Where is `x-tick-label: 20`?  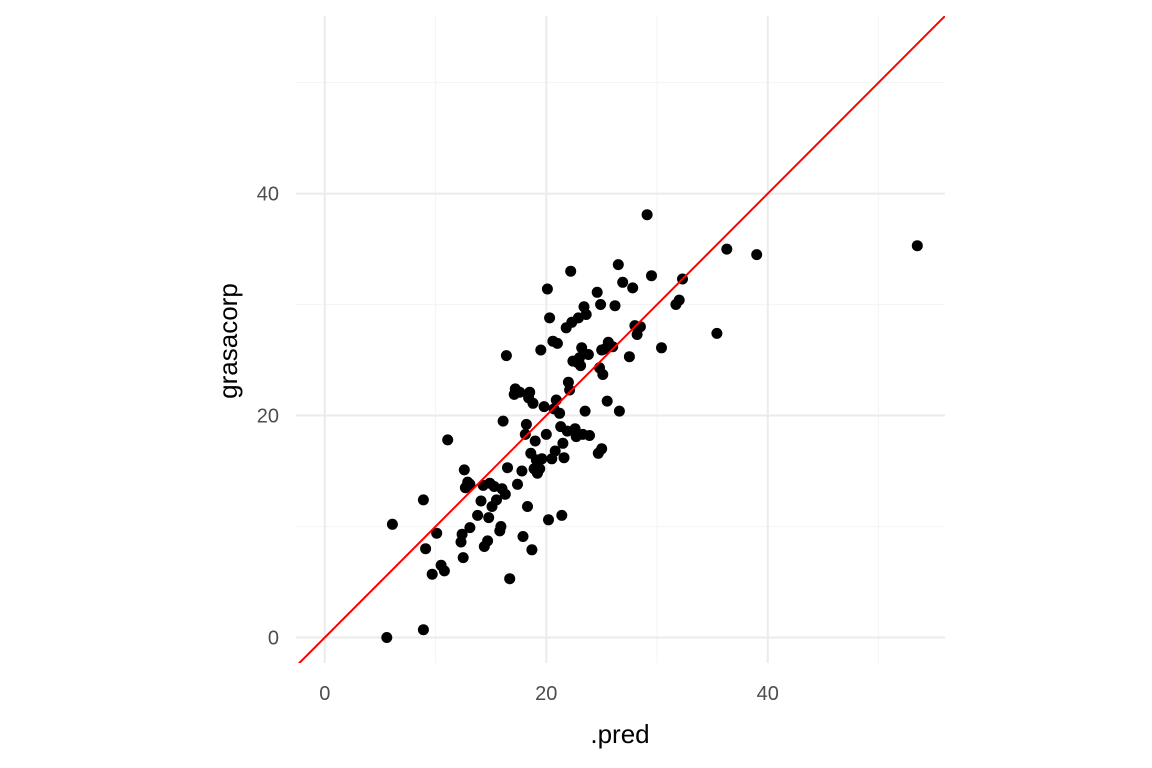
x-tick-label: 20 is located at coordinates (546, 694).